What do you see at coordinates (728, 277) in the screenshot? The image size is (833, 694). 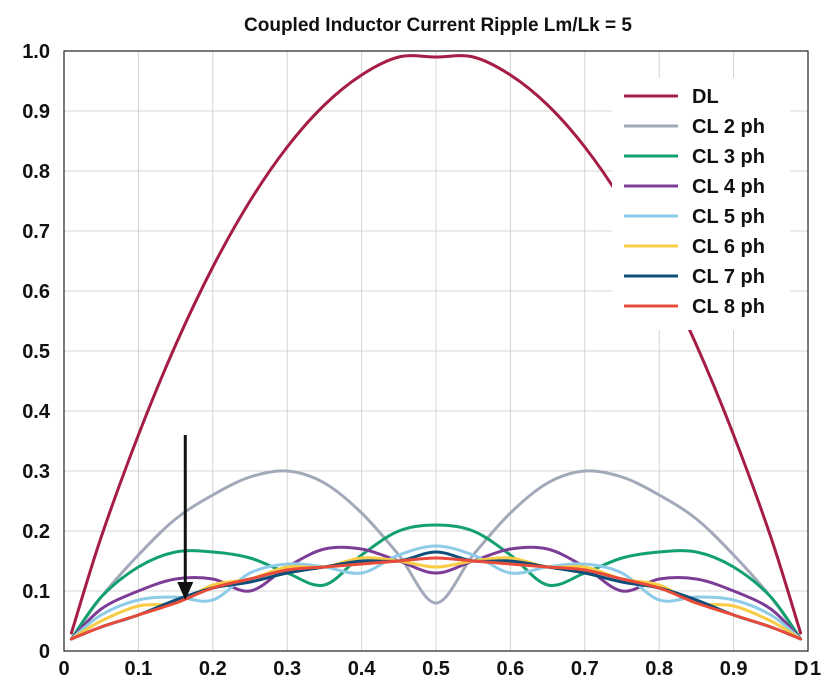 I see `legend-label-cl-7-ph: CL 7 ph` at bounding box center [728, 277].